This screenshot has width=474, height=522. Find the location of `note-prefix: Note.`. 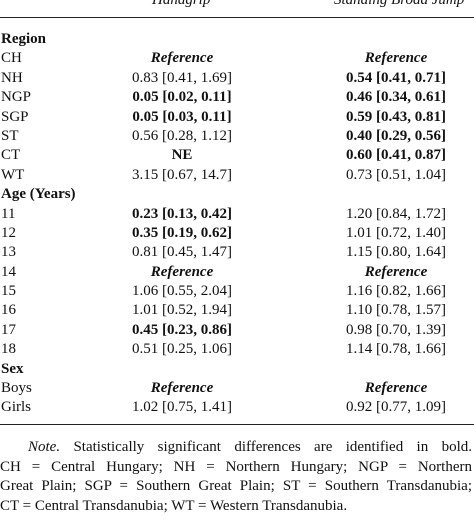

note-prefix: Note. is located at coordinates (44, 447).